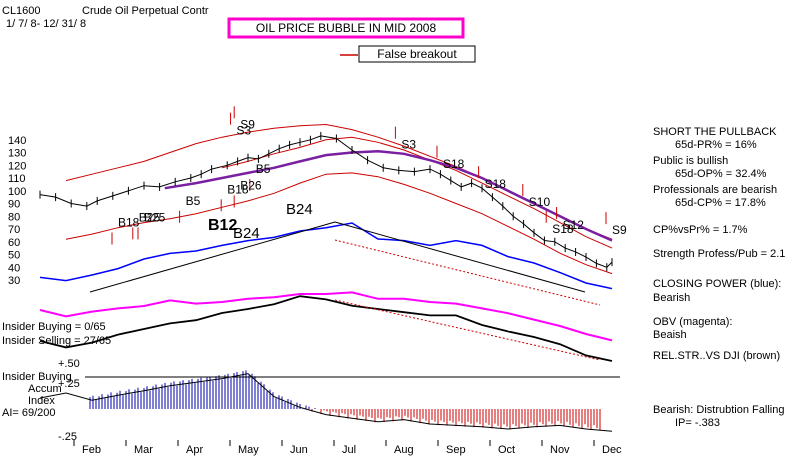 This screenshot has width=800, height=456. I want to click on x-tick-label: Aug, so click(404, 450).